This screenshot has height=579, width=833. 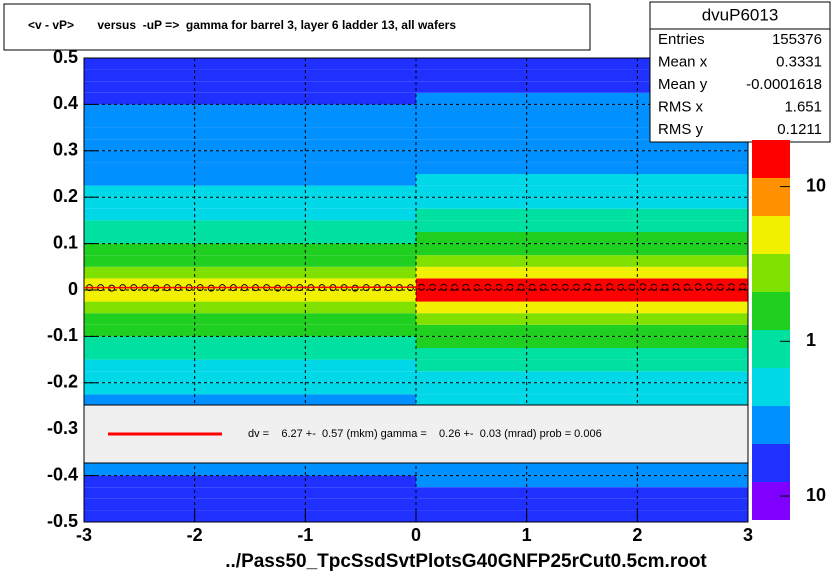 What do you see at coordinates (297, 27) in the screenshot?
I see `title-box` at bounding box center [297, 27].